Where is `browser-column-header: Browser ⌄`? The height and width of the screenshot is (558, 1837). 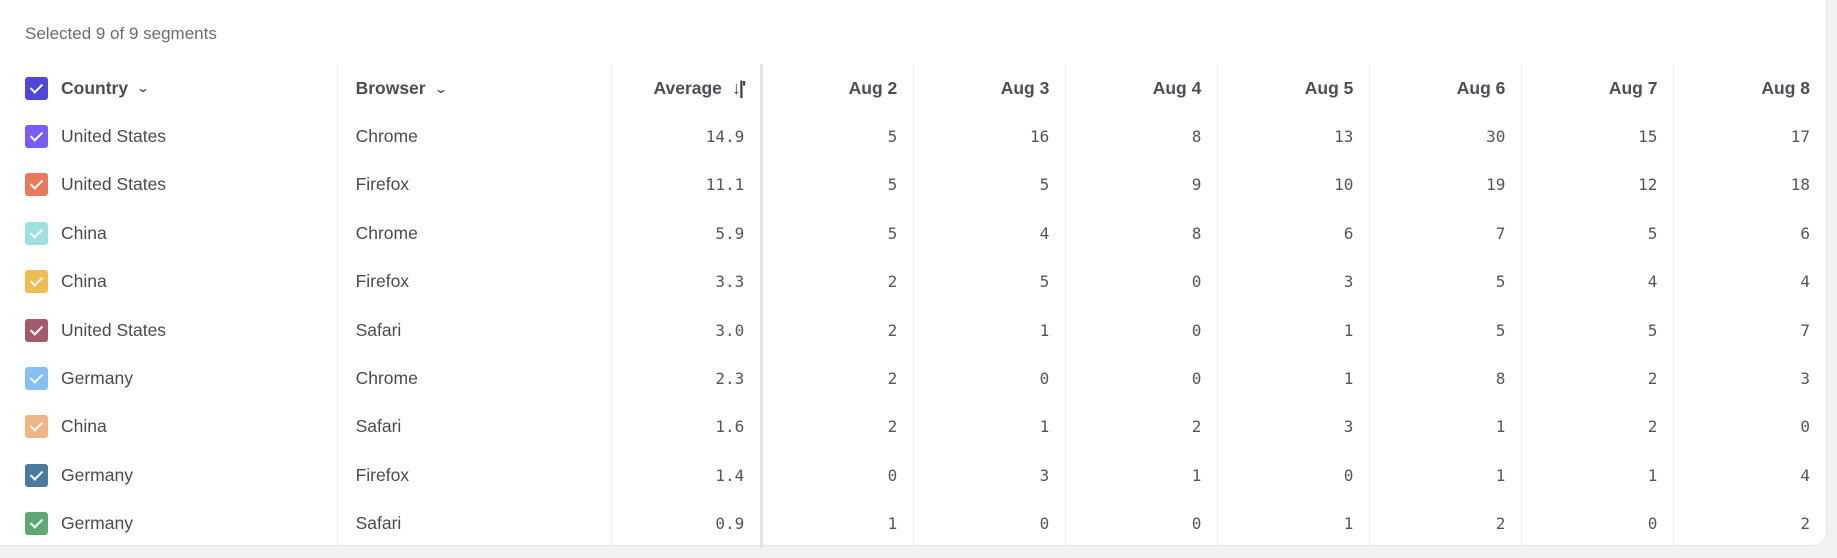
browser-column-header: Browser ⌄ is located at coordinates (474, 88).